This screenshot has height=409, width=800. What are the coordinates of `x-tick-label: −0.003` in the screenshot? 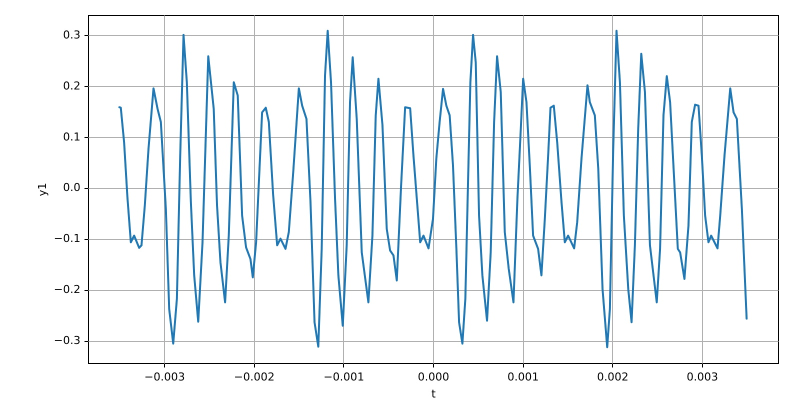 It's located at (165, 377).